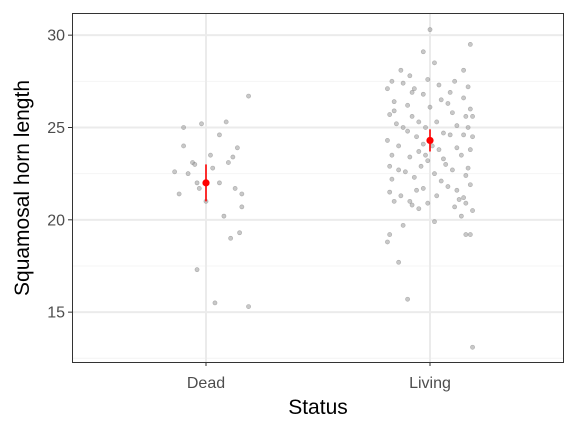 The image size is (576, 432). Describe the element at coordinates (56, 128) in the screenshot. I see `y-tick-label: 25` at that location.